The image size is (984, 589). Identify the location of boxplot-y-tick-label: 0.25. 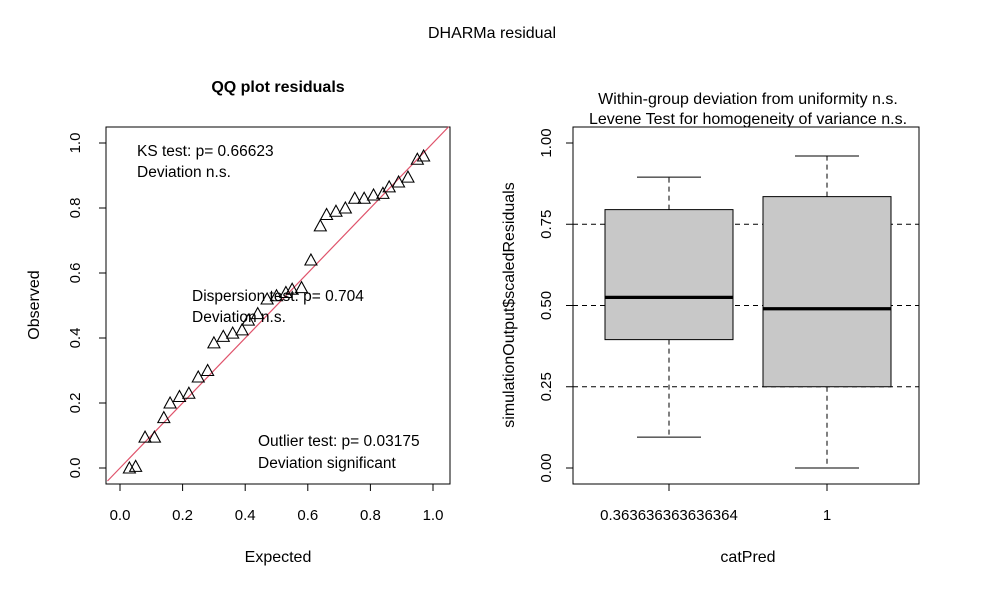
(546, 386).